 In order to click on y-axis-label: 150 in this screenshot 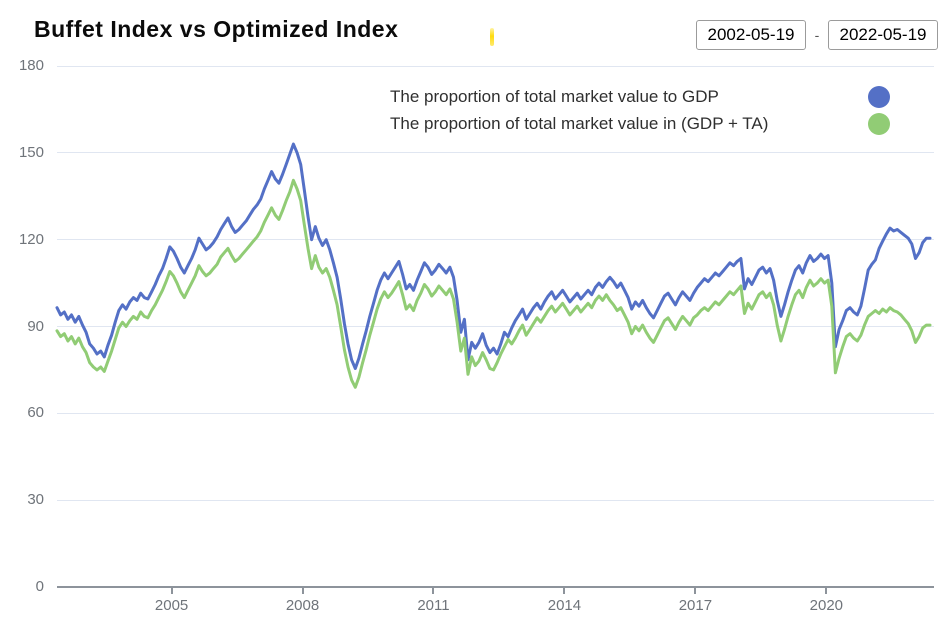, I will do `click(31, 152)`.